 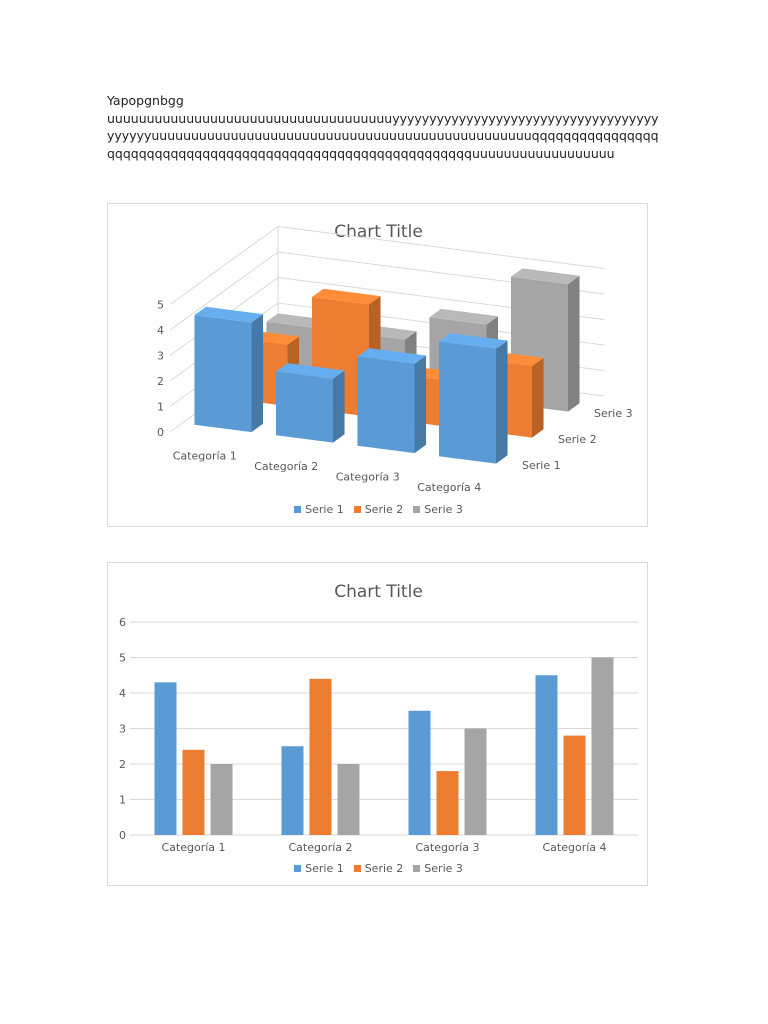 What do you see at coordinates (368, 476) in the screenshot?
I see `chart-3d-xtick-label: Categoría 3` at bounding box center [368, 476].